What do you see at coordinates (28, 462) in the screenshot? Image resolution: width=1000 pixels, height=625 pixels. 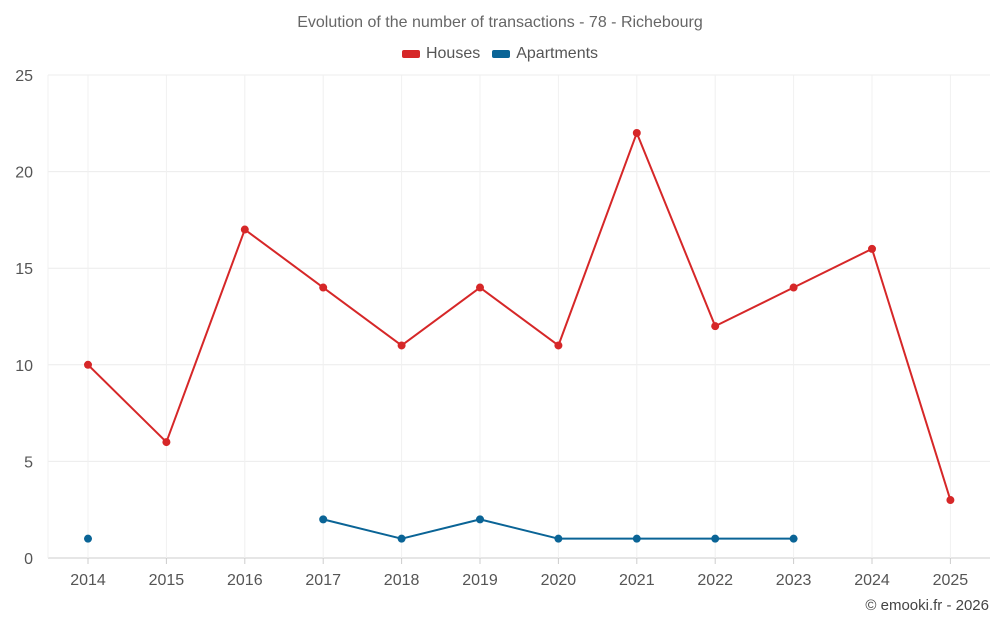 I see `y-tick-label: 5` at bounding box center [28, 462].